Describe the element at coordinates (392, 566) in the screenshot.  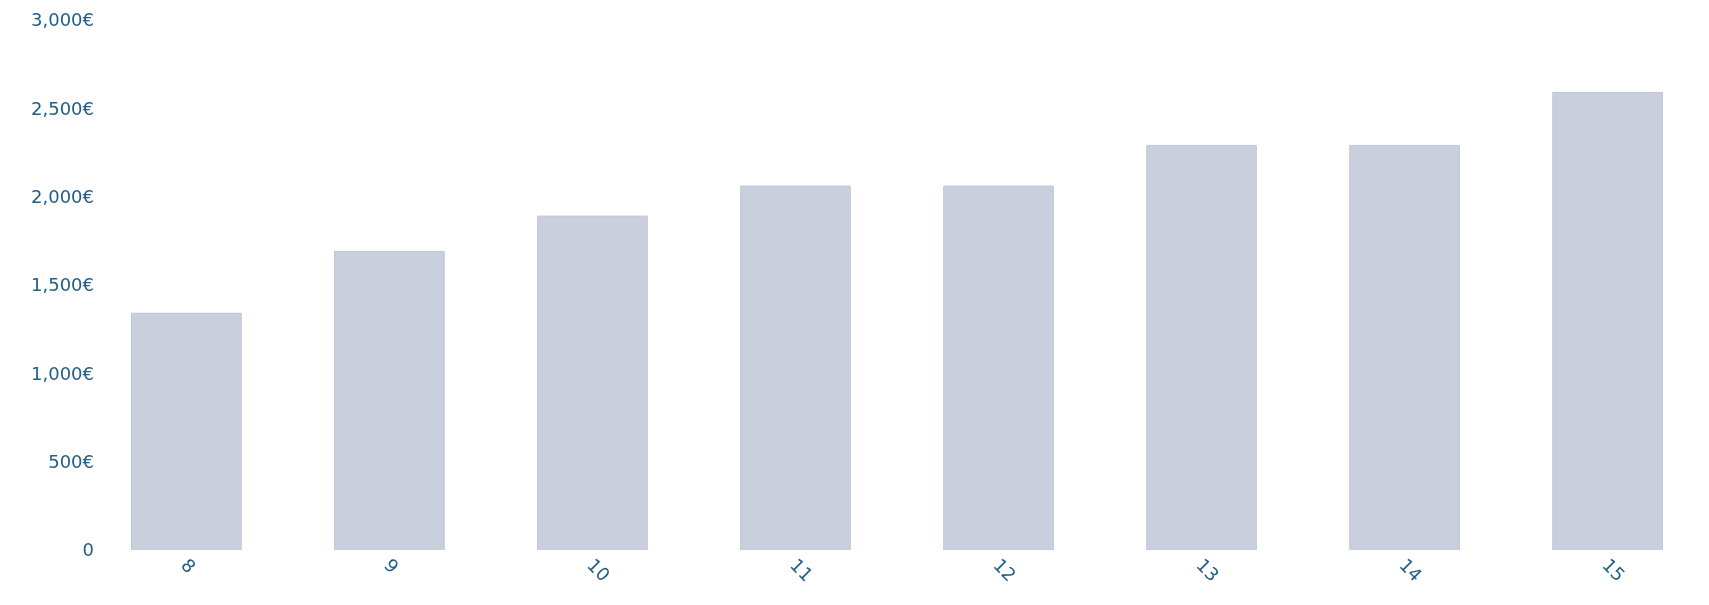
I see `x-tick-label: 9` at that location.